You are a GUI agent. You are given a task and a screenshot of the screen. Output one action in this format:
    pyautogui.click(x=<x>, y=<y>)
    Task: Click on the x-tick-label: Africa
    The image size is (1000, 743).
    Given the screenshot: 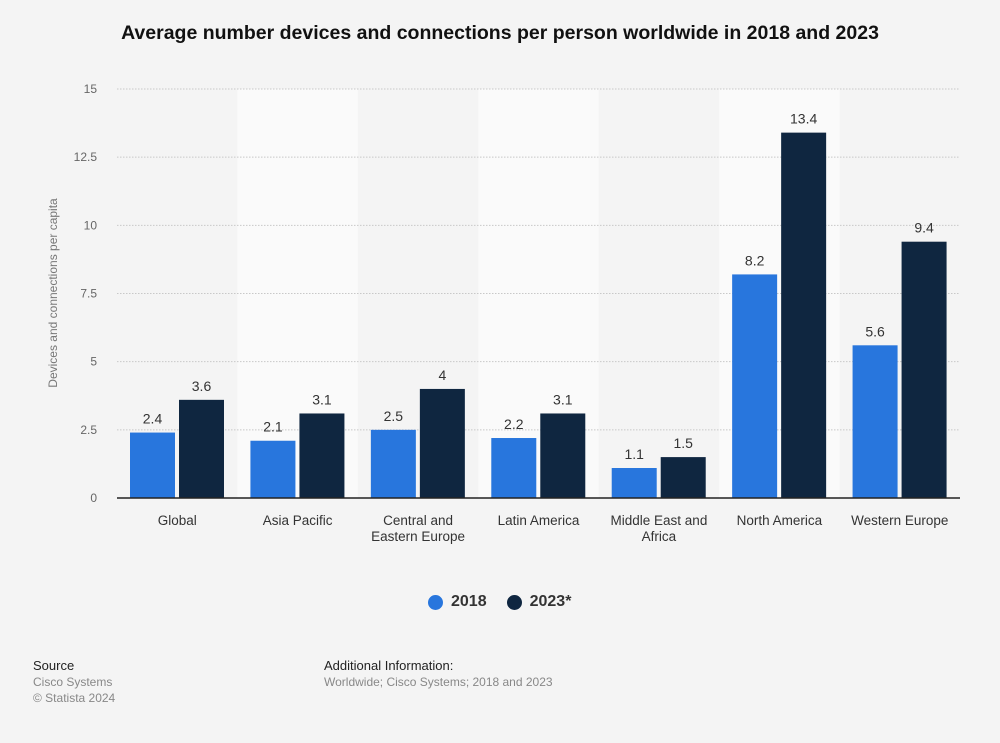 What is the action you would take?
    pyautogui.click(x=659, y=536)
    